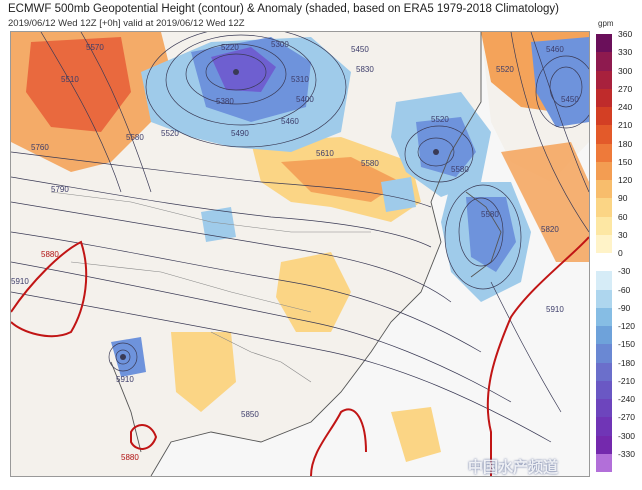 Image resolution: width=642 pixels, height=490 pixels. Describe the element at coordinates (623, 198) in the screenshot. I see `colorbar-tick-label: 90` at that location.